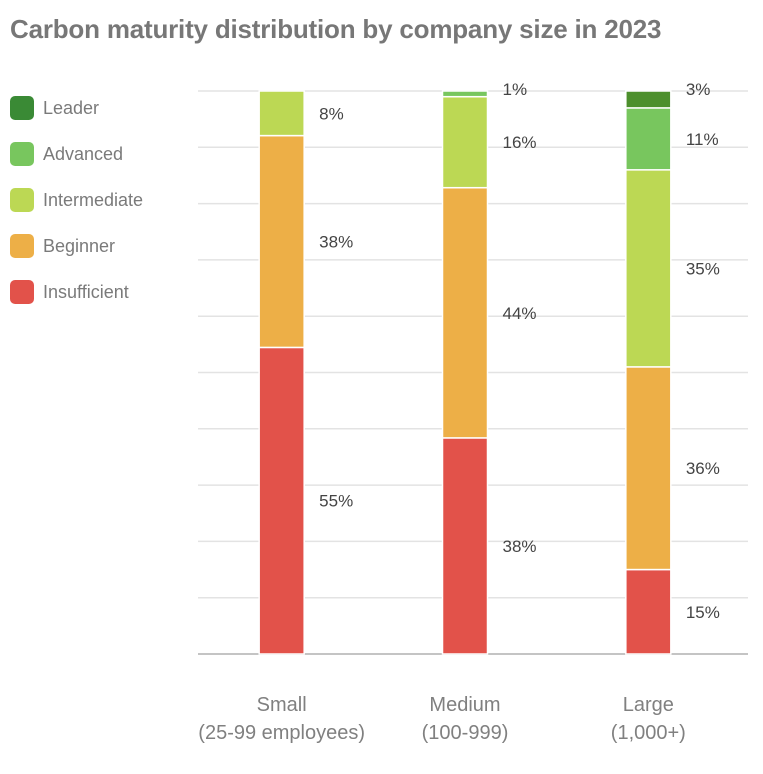 The image size is (763, 774). Describe the element at coordinates (698, 89) in the screenshot. I see `data-label: 3%` at that location.